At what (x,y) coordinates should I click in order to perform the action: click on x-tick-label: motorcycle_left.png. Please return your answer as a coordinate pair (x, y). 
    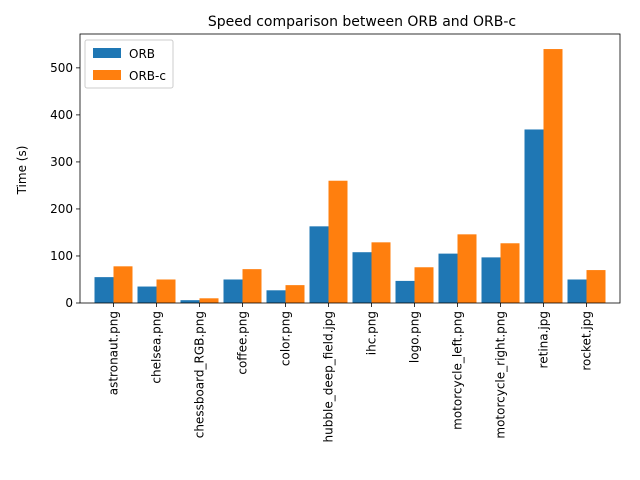
    Looking at the image, I should click on (458, 370).